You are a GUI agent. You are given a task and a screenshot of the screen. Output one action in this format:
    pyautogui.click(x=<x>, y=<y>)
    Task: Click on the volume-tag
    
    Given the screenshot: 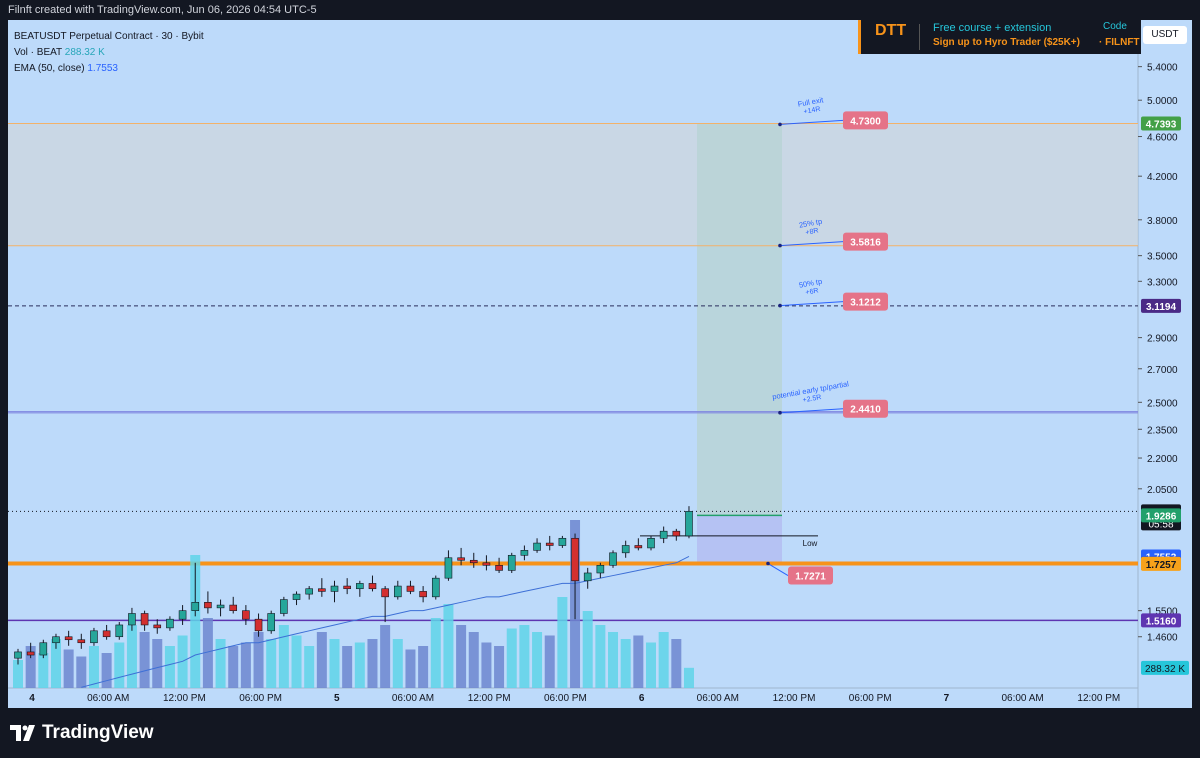 What is the action you would take?
    pyautogui.click(x=1165, y=667)
    